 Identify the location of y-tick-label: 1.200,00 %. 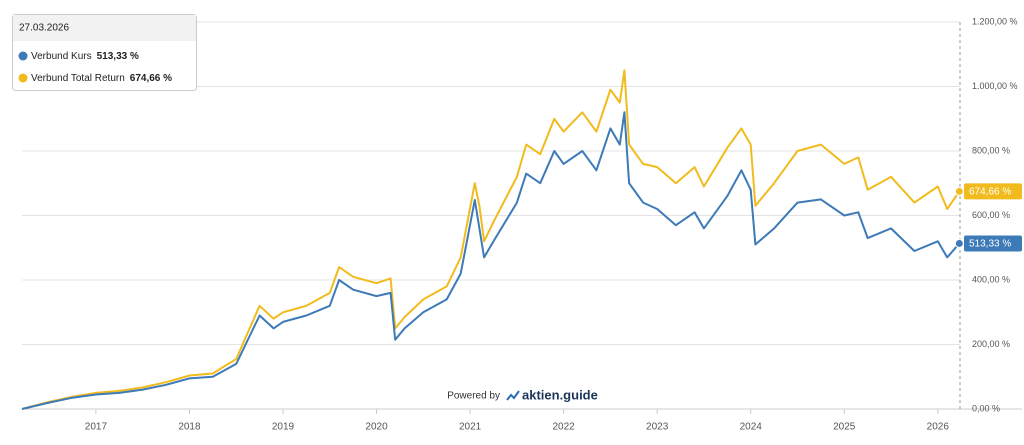
(995, 21).